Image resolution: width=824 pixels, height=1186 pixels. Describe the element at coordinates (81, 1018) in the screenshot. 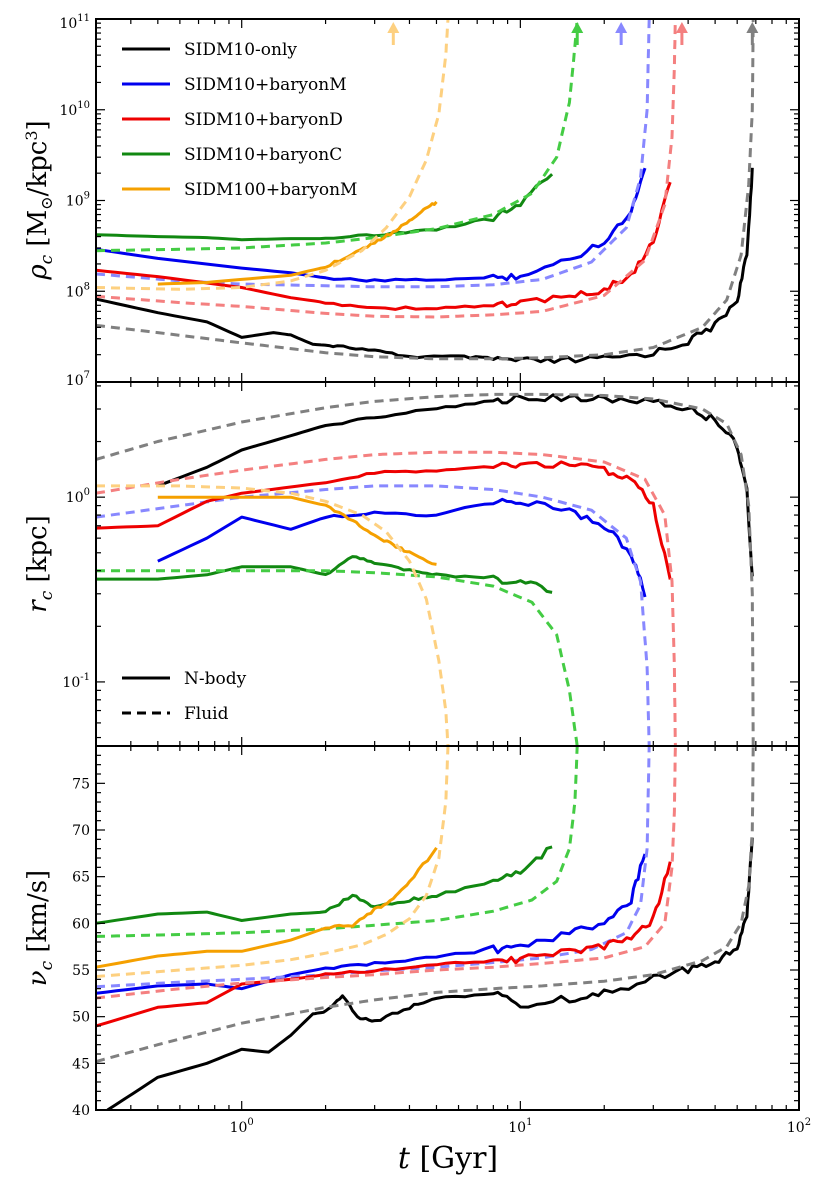

I see `y-tick-label: 50` at that location.